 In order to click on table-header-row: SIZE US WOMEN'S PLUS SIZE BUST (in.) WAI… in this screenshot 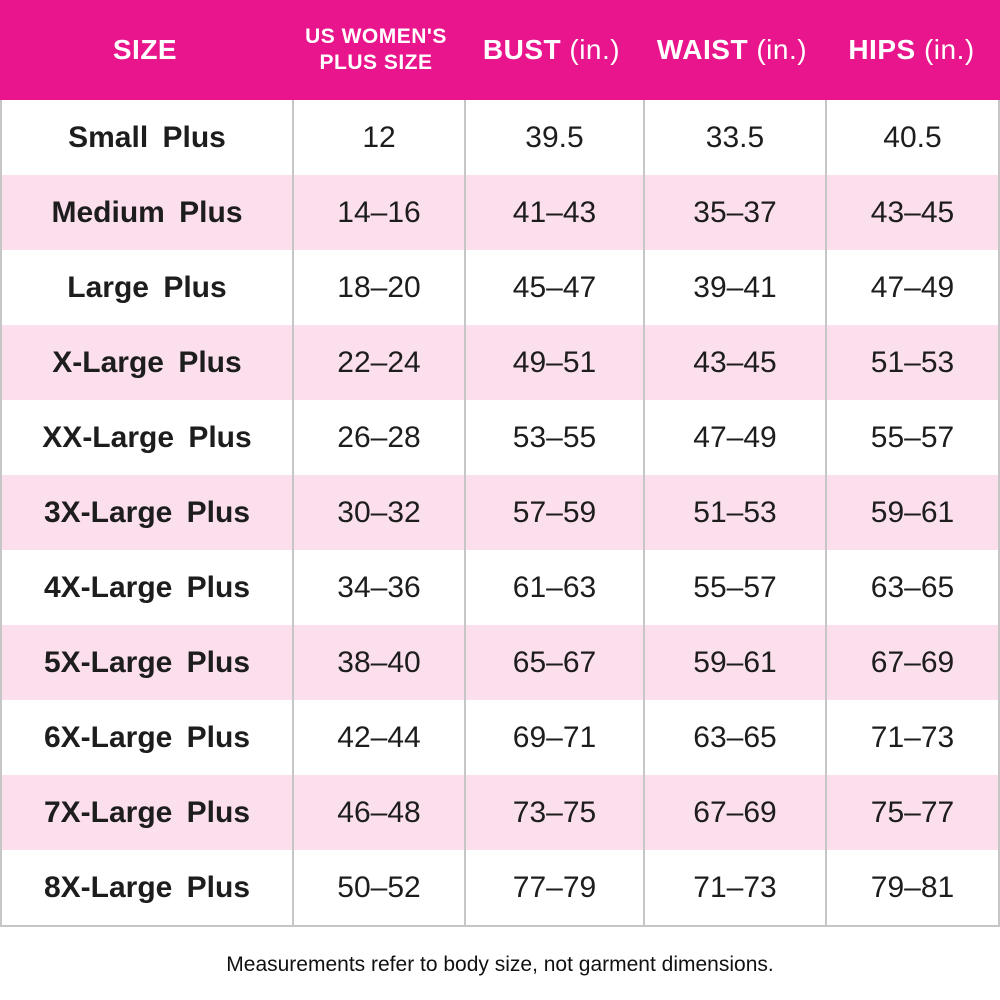, I will do `click(500, 50)`.